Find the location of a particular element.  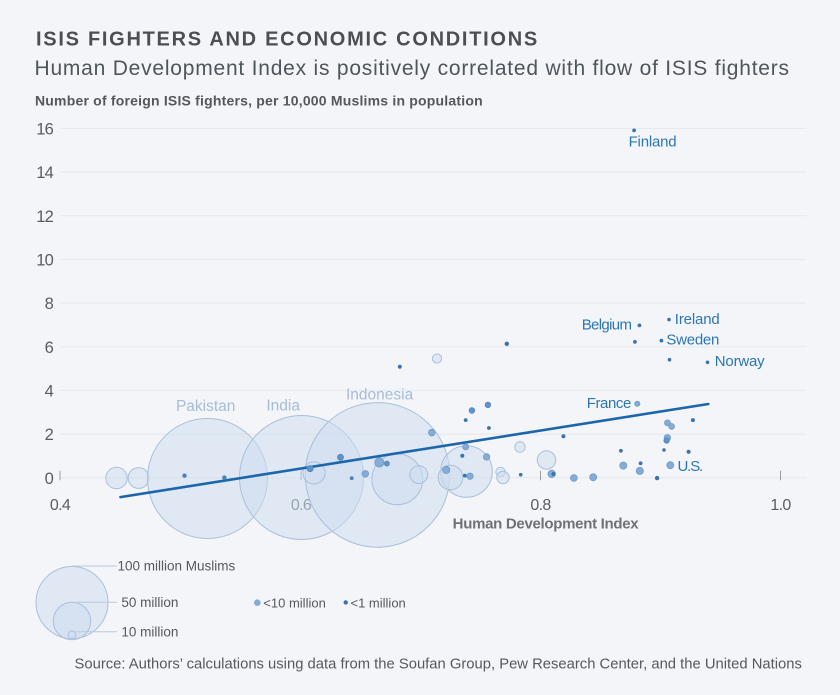

svg-text: 2 is located at coordinates (49, 435).